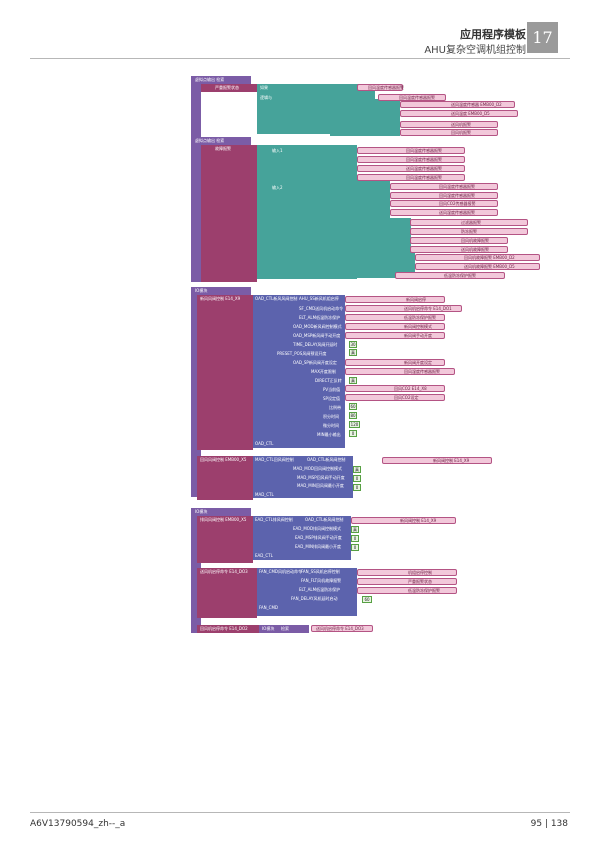 The image size is (600, 848). Describe the element at coordinates (493, 34) in the screenshot. I see `header-title: 应用程序模板` at that location.